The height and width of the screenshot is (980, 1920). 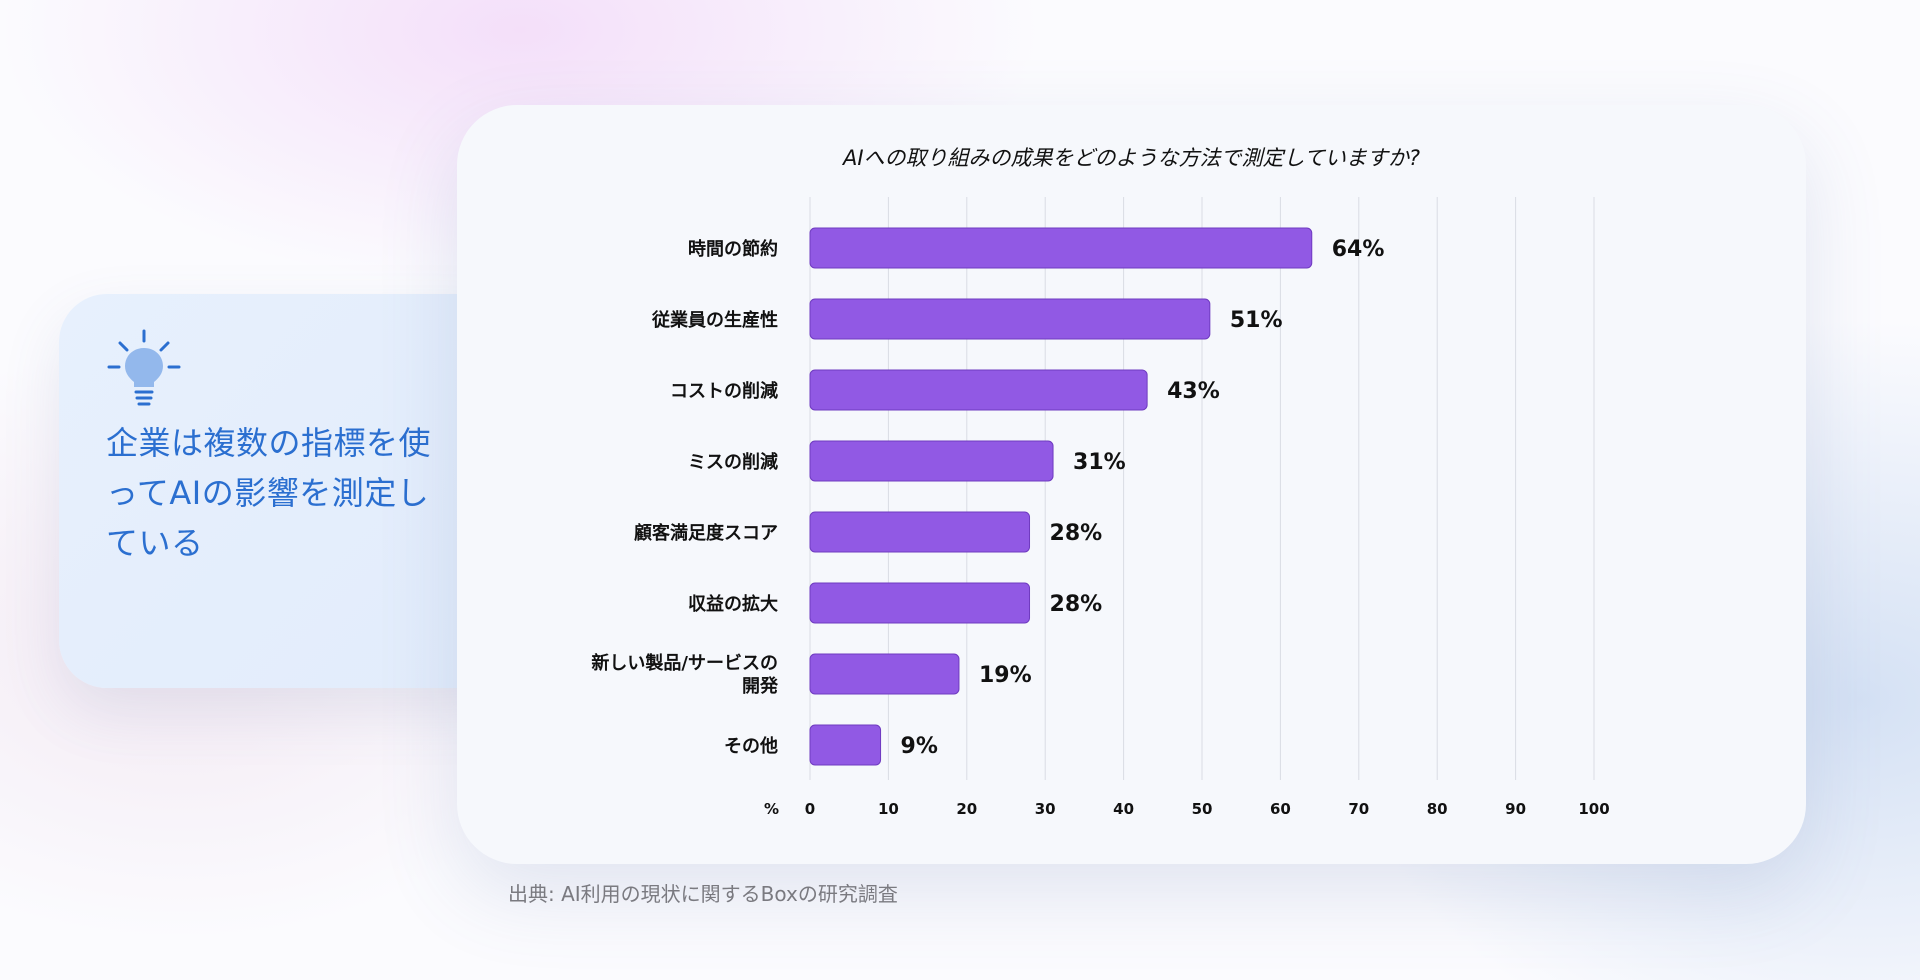 I want to click on category-label: その他, so click(x=751, y=746).